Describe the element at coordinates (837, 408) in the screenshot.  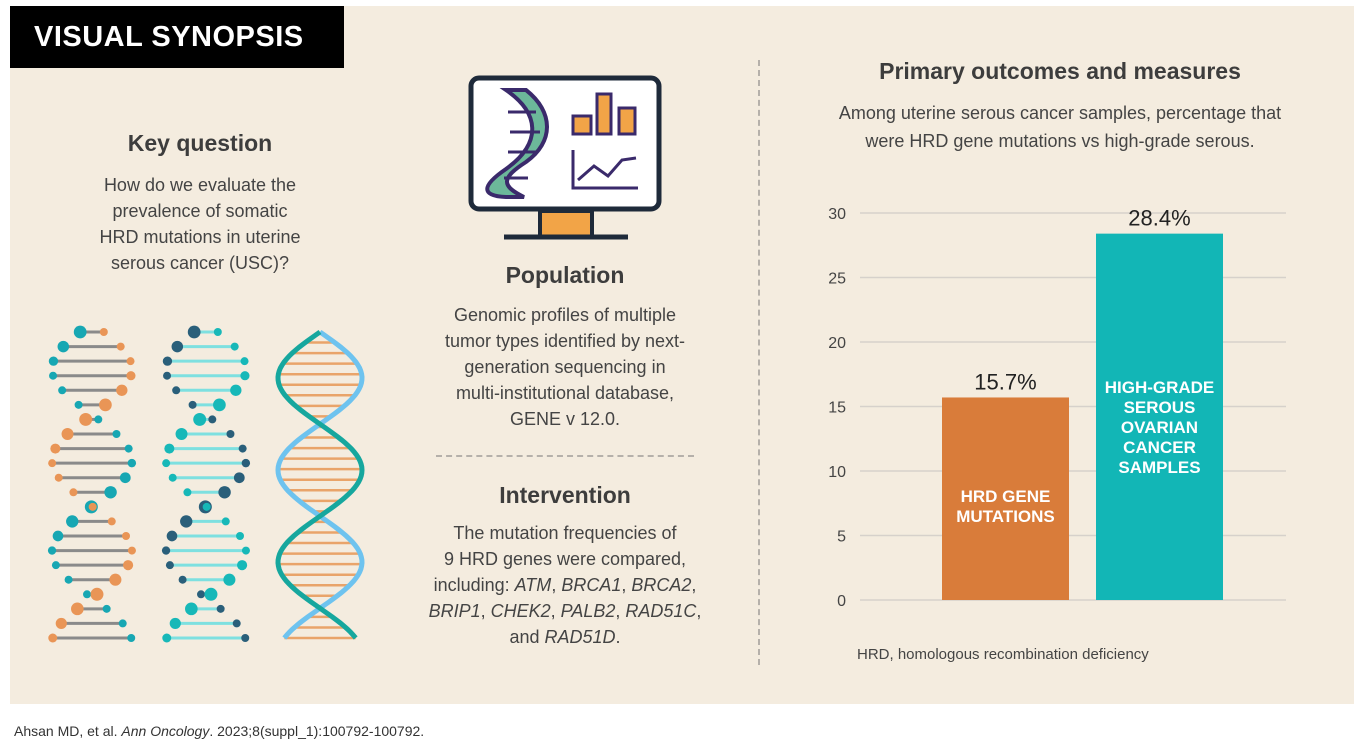
I see `y-tick-label: 15` at that location.